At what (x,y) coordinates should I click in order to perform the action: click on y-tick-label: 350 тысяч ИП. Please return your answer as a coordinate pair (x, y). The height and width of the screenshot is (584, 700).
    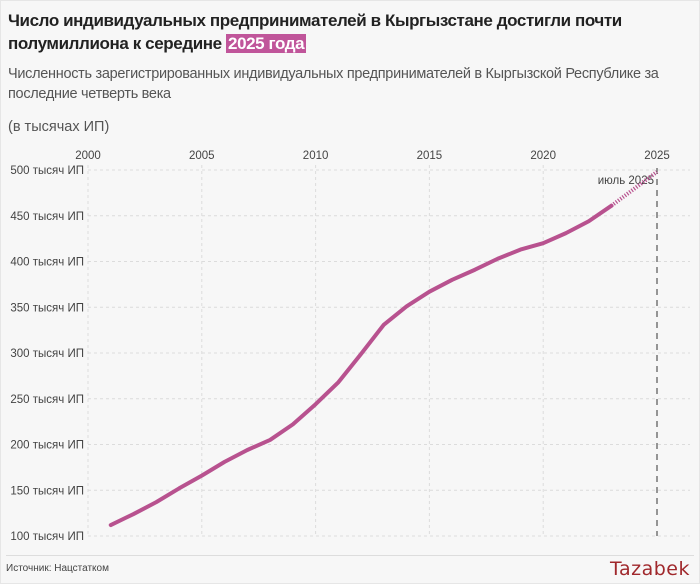
    Looking at the image, I should click on (47, 308).